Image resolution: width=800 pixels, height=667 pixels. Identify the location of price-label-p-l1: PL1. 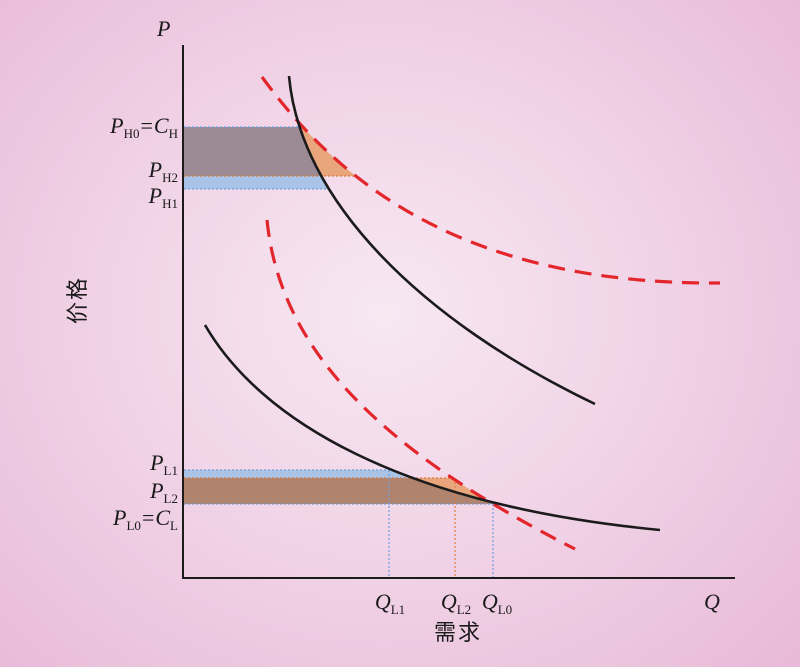
(164, 467).